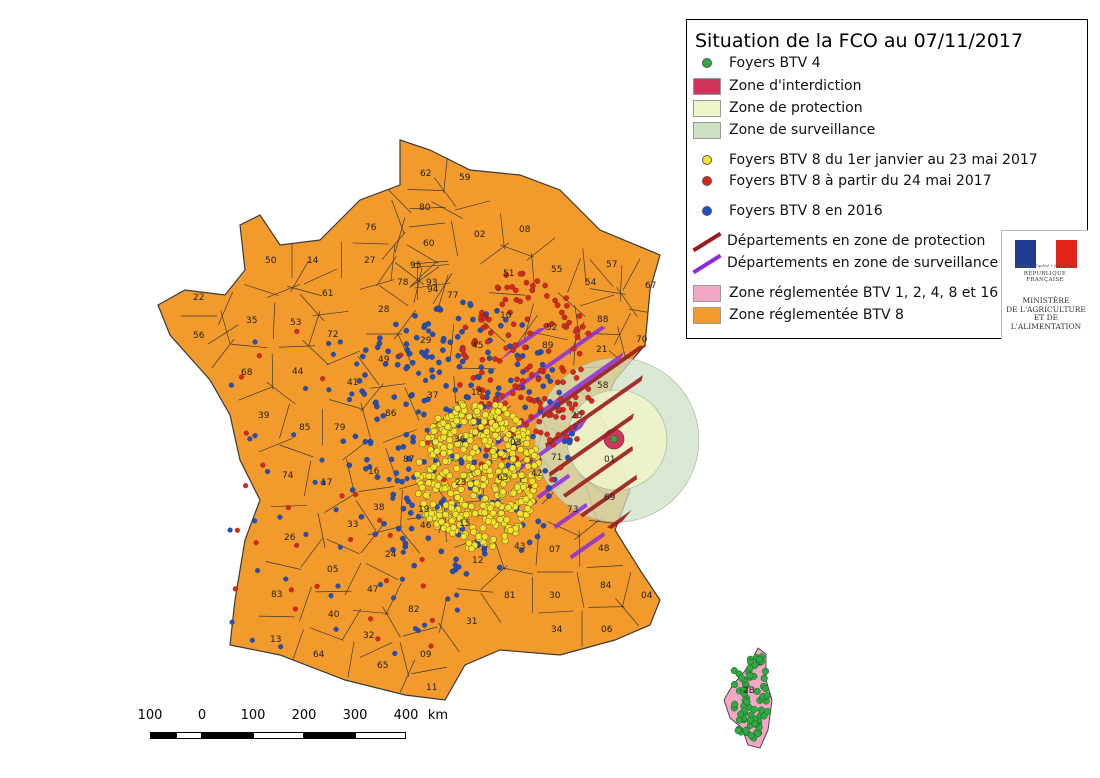 The height and width of the screenshot is (778, 1100). I want to click on dep-label-26: 26, so click(290, 538).